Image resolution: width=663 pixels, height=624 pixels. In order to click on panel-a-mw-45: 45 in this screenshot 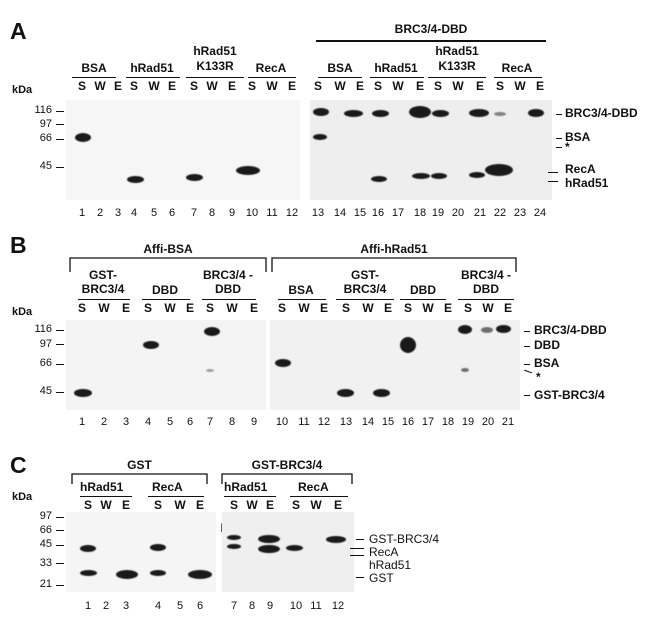, I will do `click(45, 166)`.